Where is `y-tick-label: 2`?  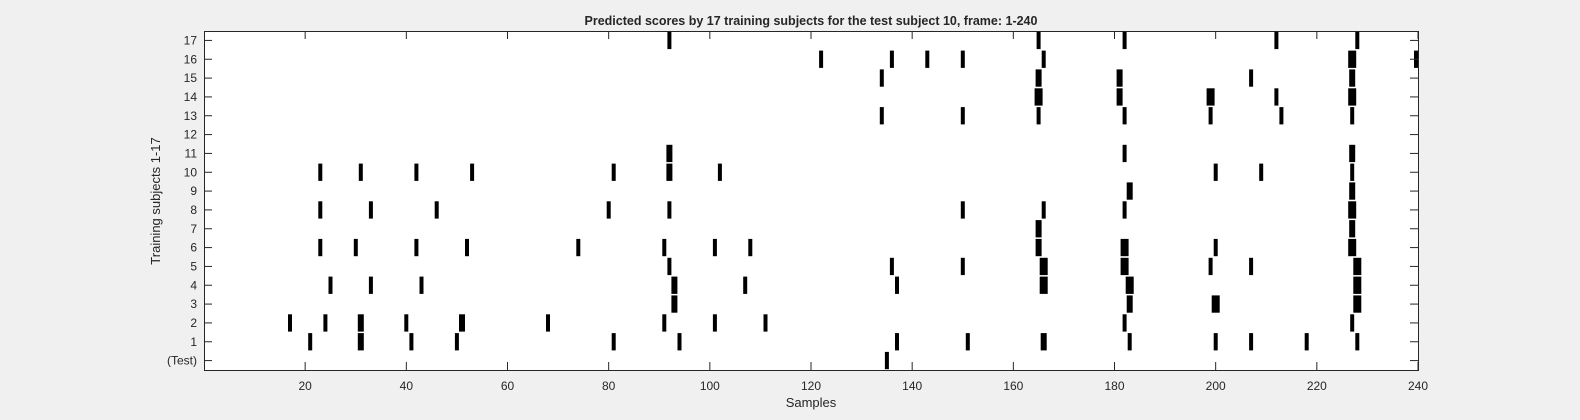
y-tick-label: 2 is located at coordinates (193, 323).